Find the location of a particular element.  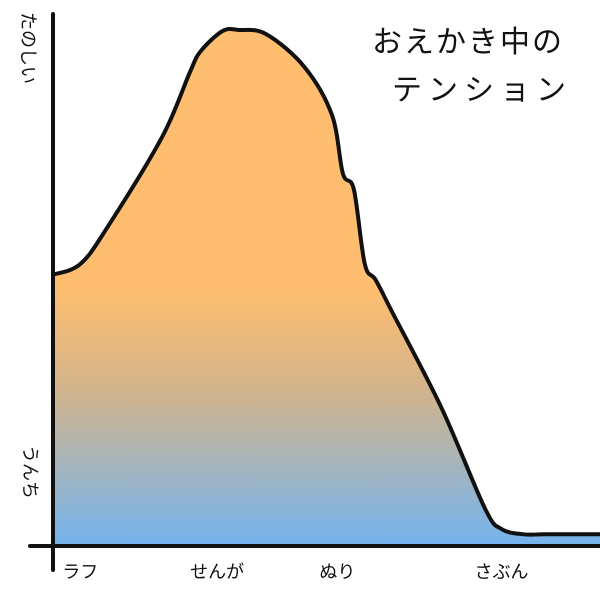

chart-title-line-2: テンション is located at coordinates (482, 90).